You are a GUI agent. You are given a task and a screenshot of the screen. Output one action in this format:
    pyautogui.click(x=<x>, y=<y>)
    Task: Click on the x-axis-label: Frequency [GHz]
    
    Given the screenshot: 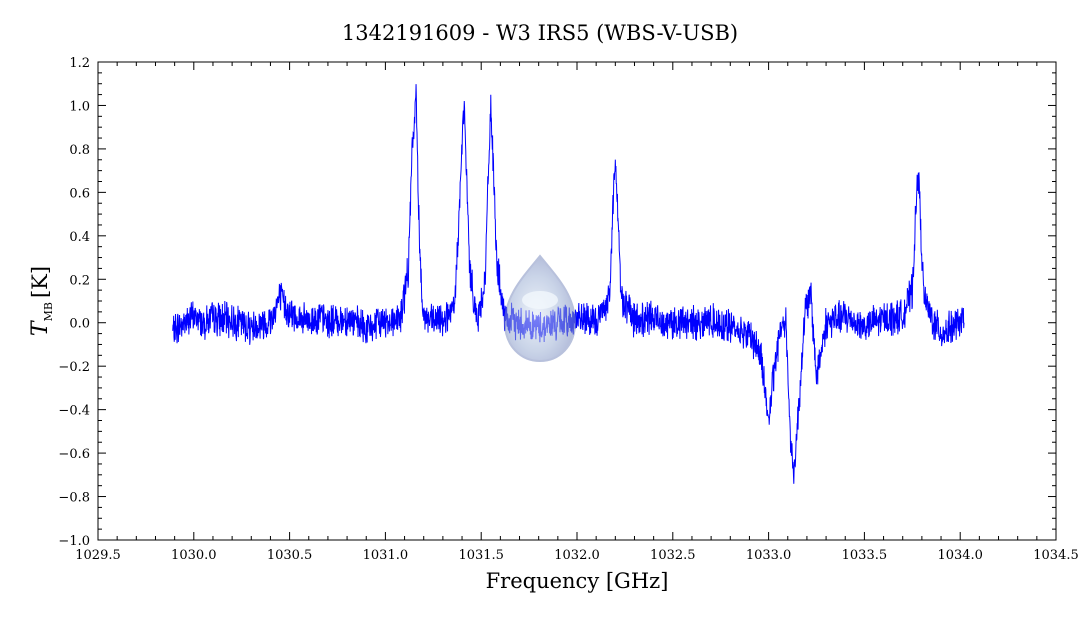 What is the action you would take?
    pyautogui.click(x=577, y=581)
    